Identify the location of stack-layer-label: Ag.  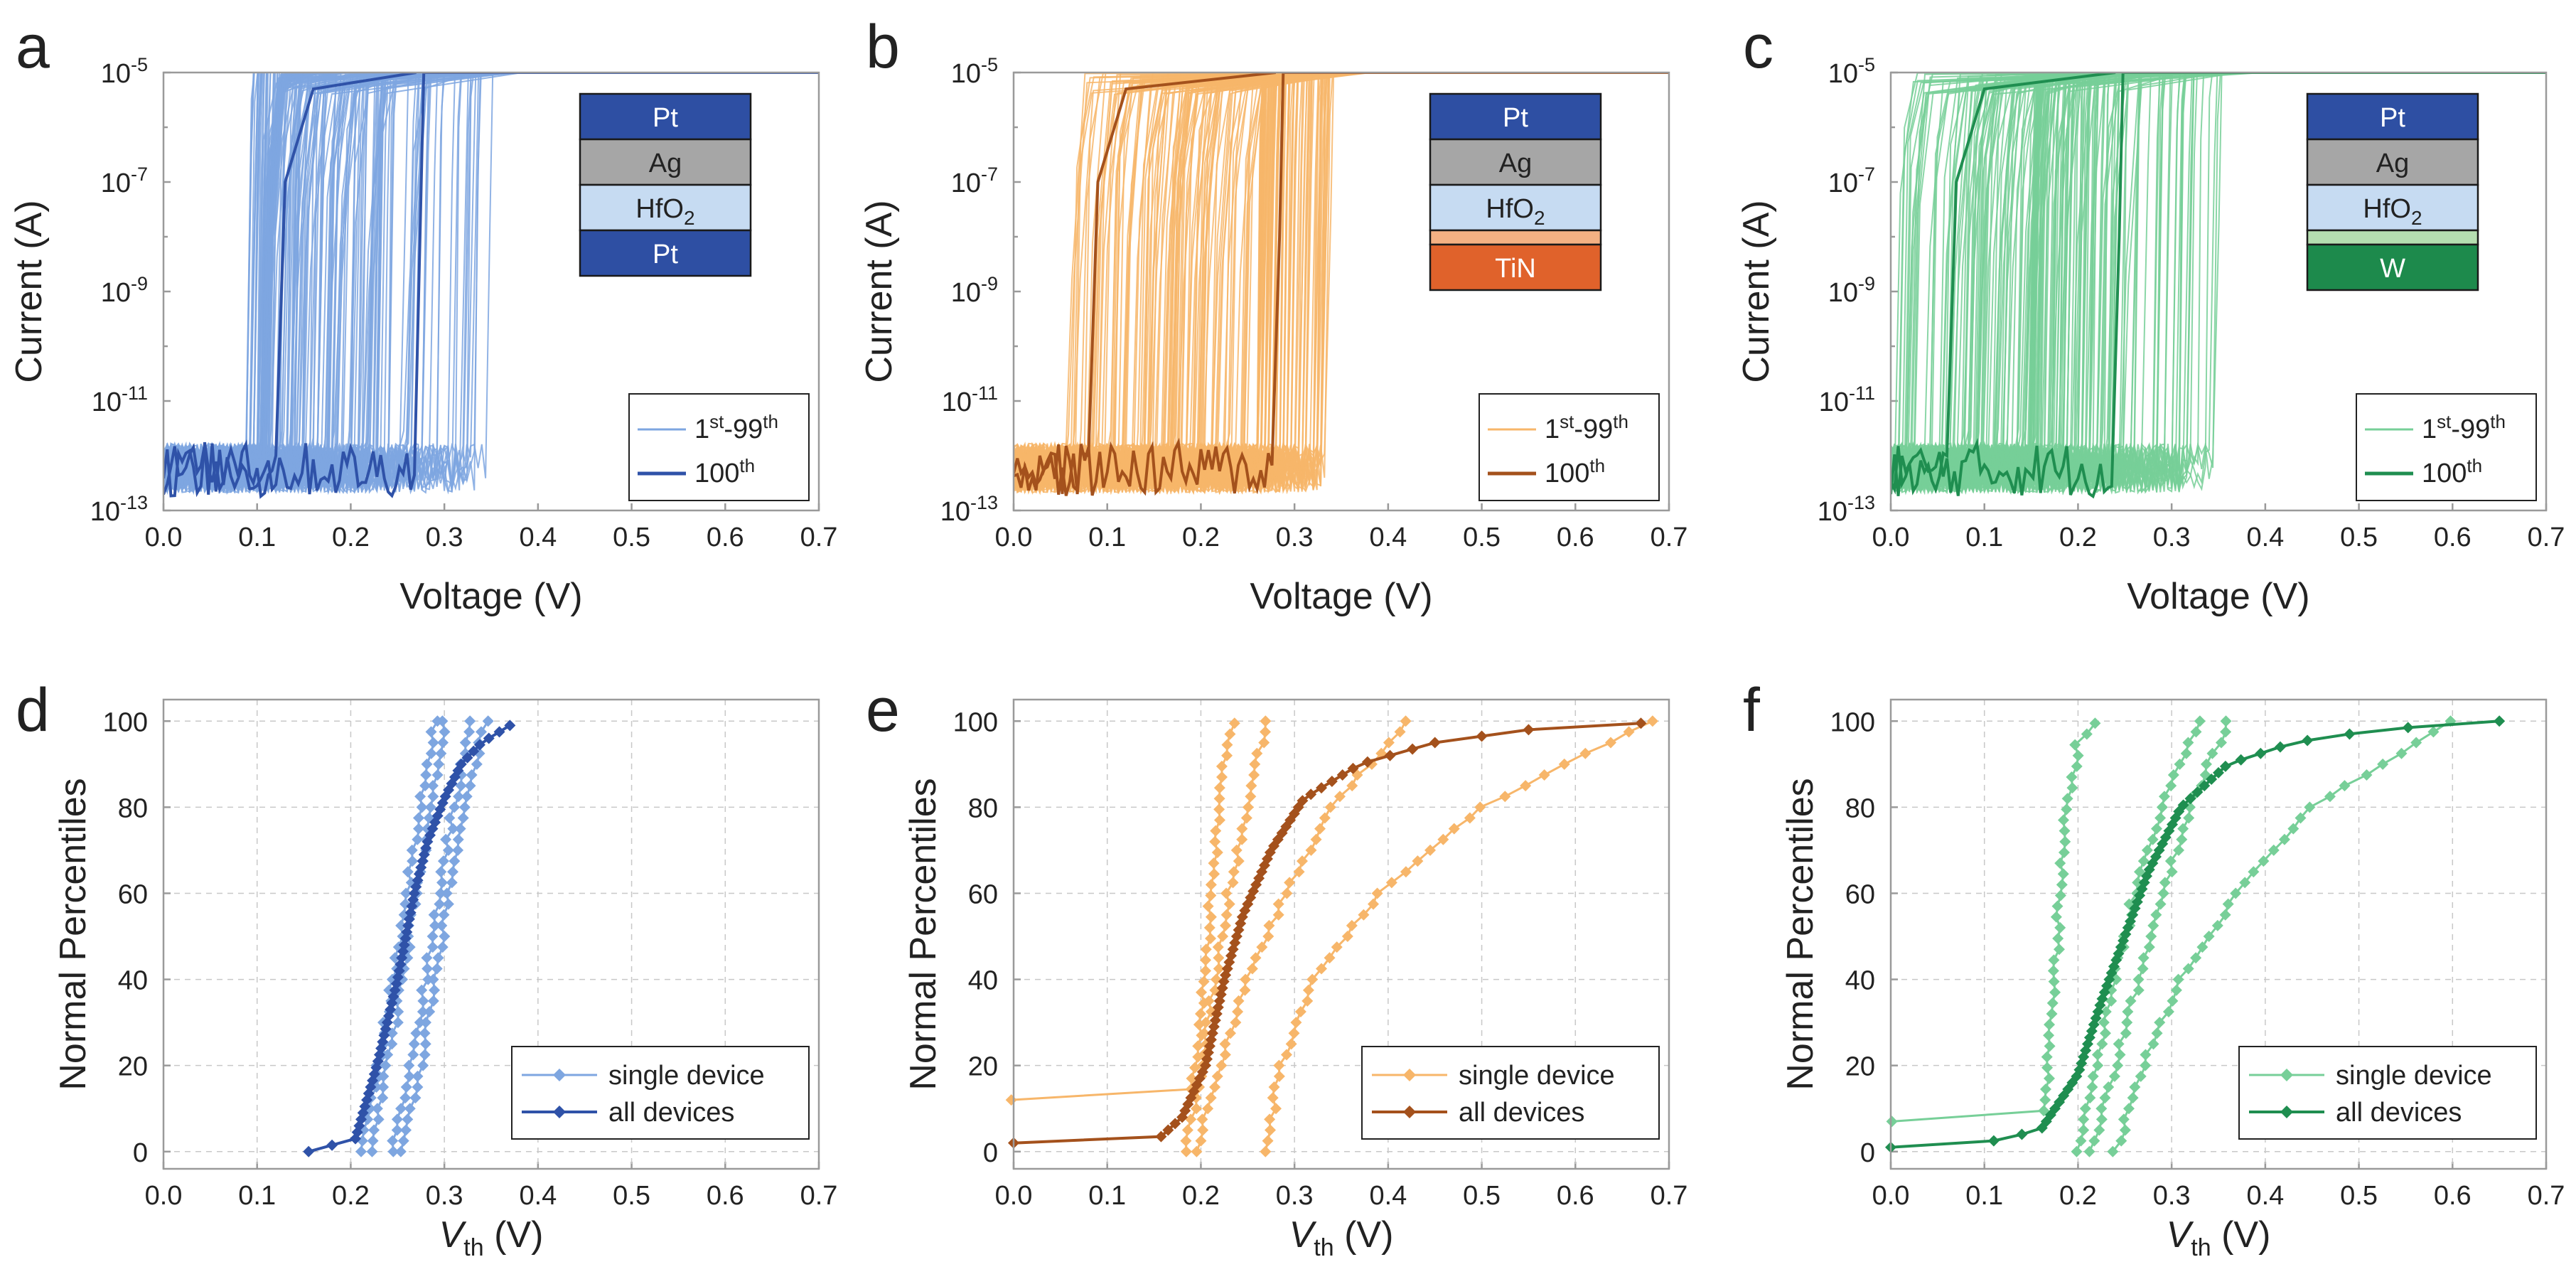
(1515, 163).